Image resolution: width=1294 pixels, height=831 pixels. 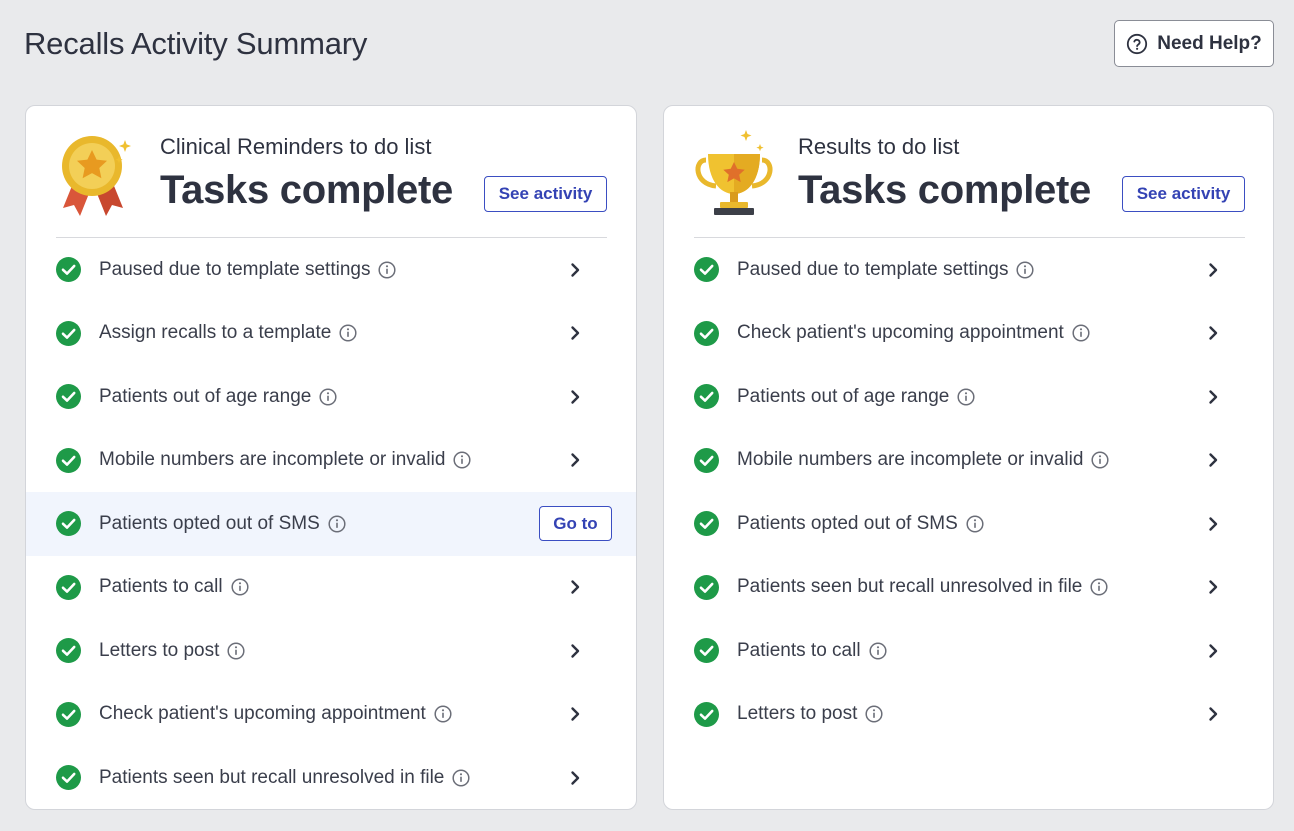 I want to click on task-row: Patients opted out of SMS, so click(x=968, y=524).